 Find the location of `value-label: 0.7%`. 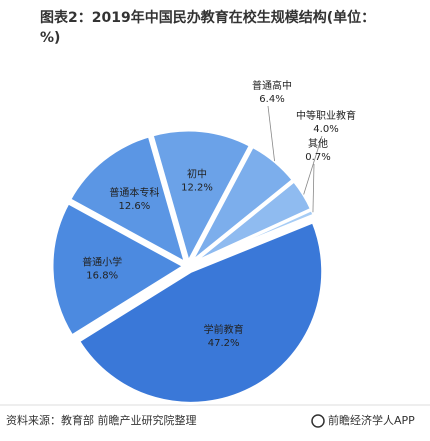

value-label: 0.7% is located at coordinates (317, 157).